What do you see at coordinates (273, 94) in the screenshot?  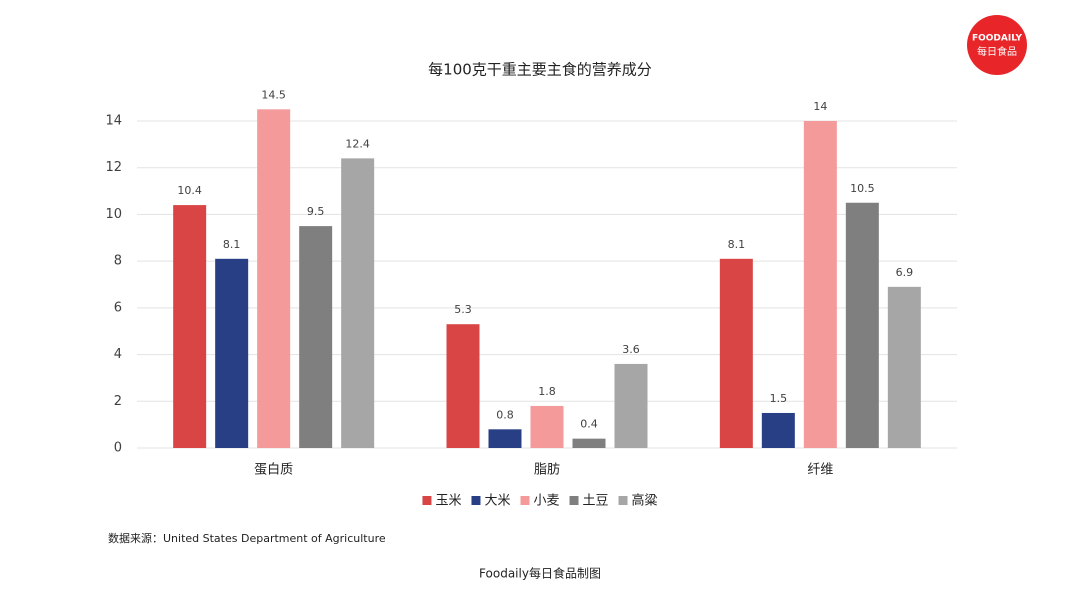 I see `value-label: 14.5` at bounding box center [273, 94].